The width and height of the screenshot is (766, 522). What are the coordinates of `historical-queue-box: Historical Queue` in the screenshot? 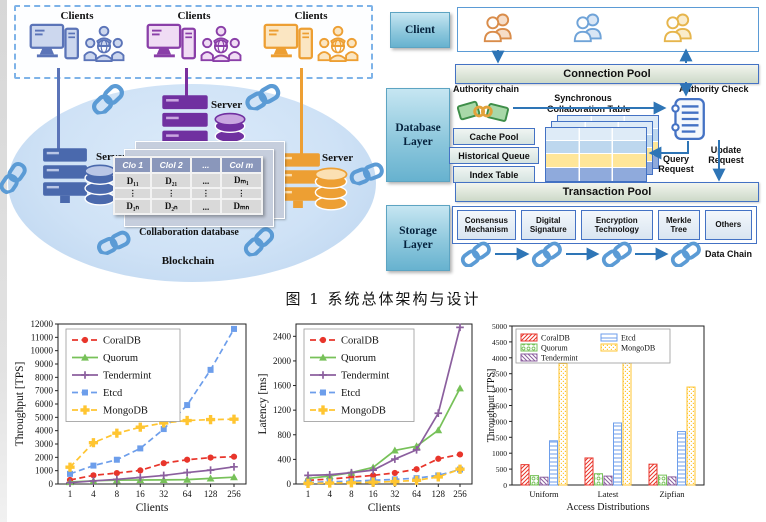 It's located at (494, 155).